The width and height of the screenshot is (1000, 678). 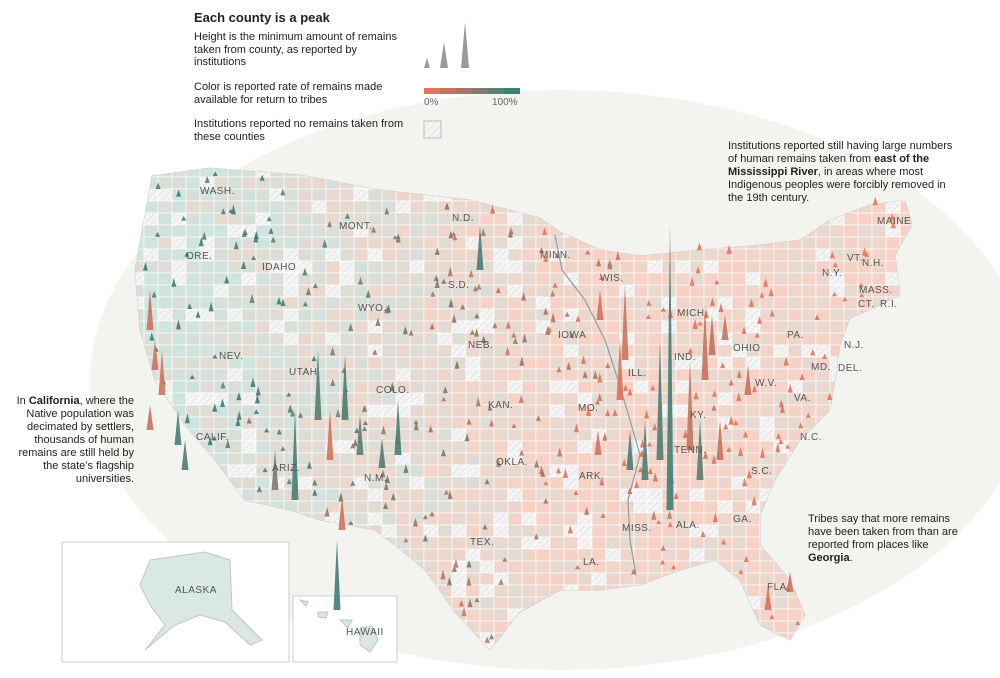 I want to click on color-scale-step, so click(x=464, y=91).